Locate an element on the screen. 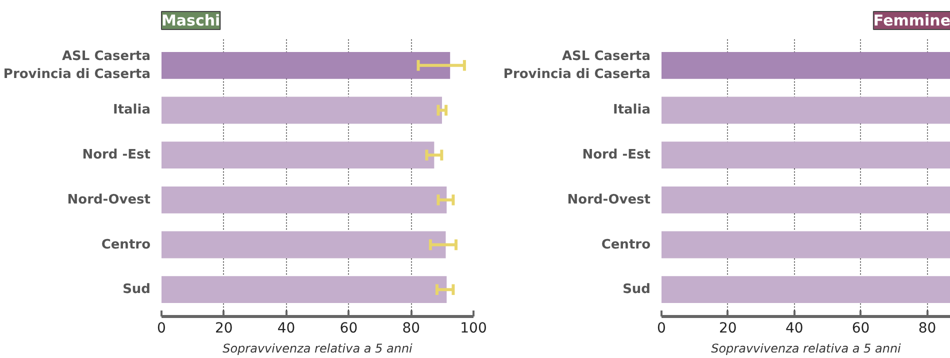 The height and width of the screenshot is (358, 950). chart-title: Maschi is located at coordinates (191, 21).